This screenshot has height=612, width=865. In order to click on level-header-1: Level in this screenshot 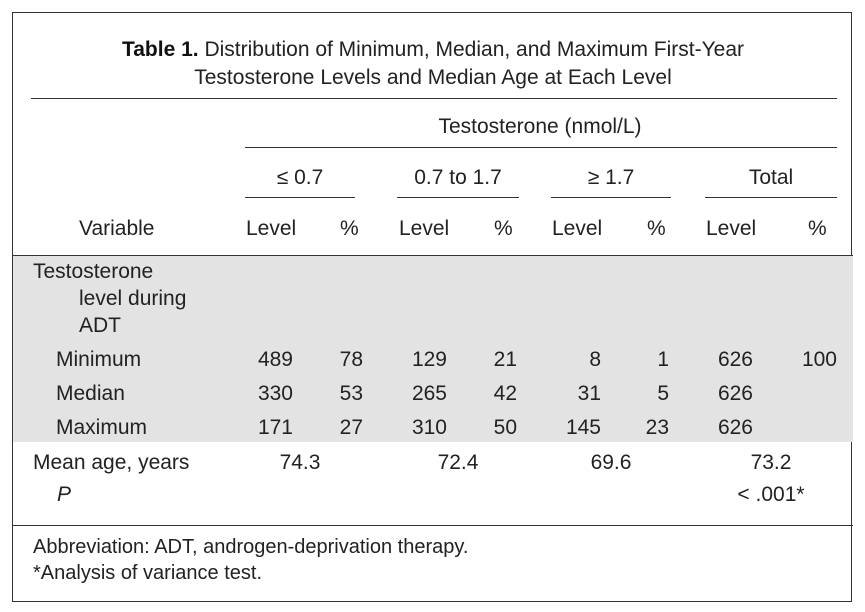, I will do `click(271, 228)`.